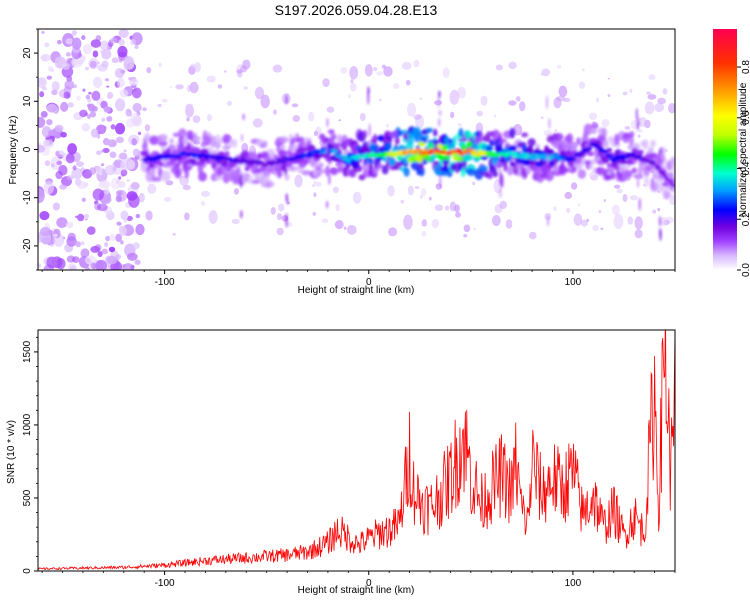  I want to click on colorbar-gradient, so click(725, 149).